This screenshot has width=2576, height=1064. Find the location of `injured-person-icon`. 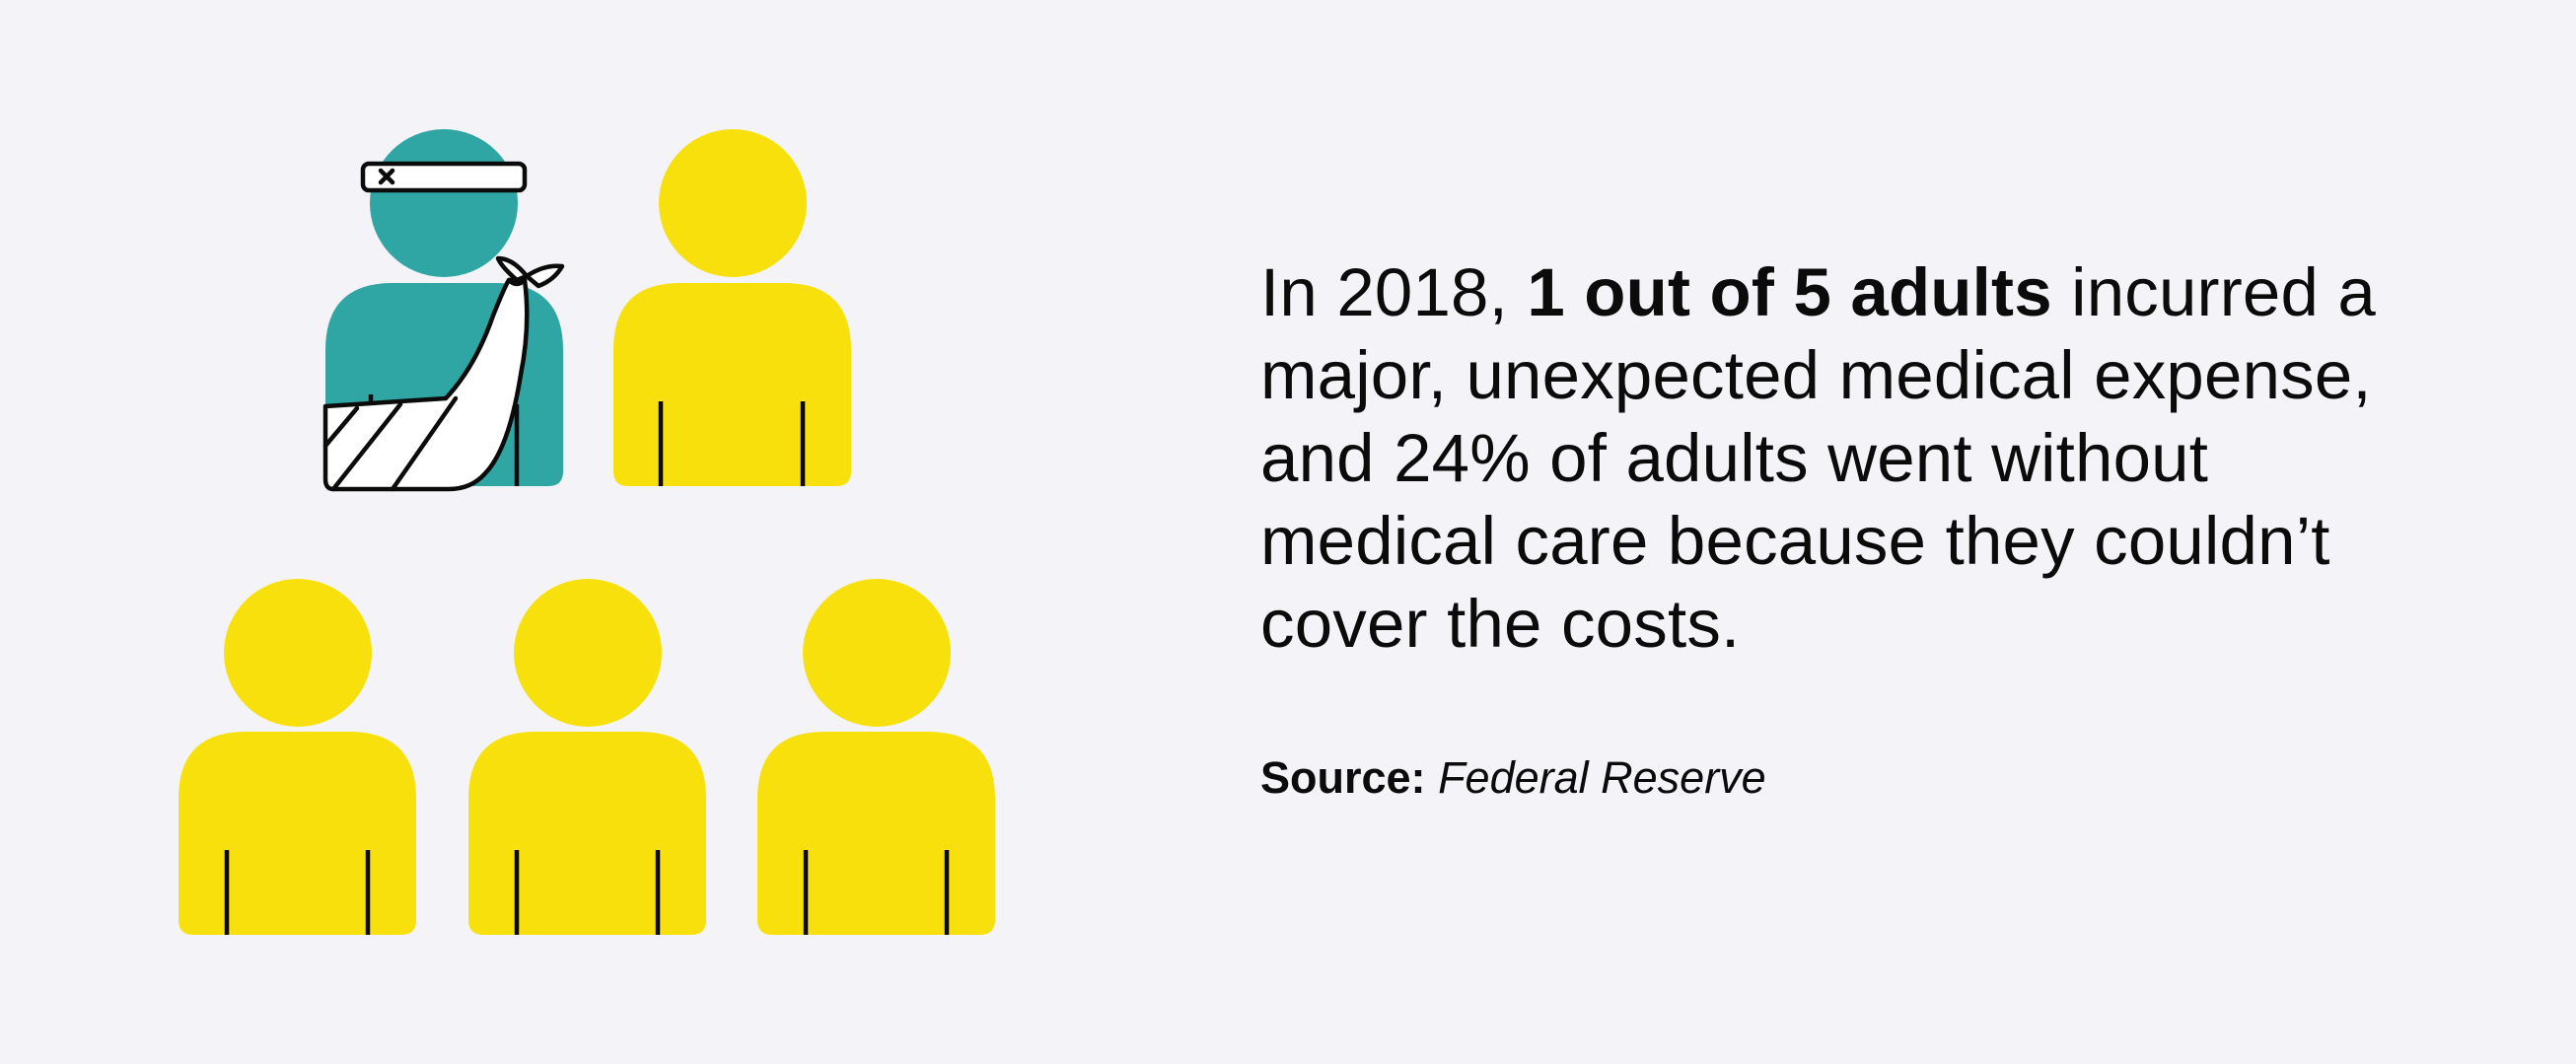

injured-person-icon is located at coordinates (443, 310).